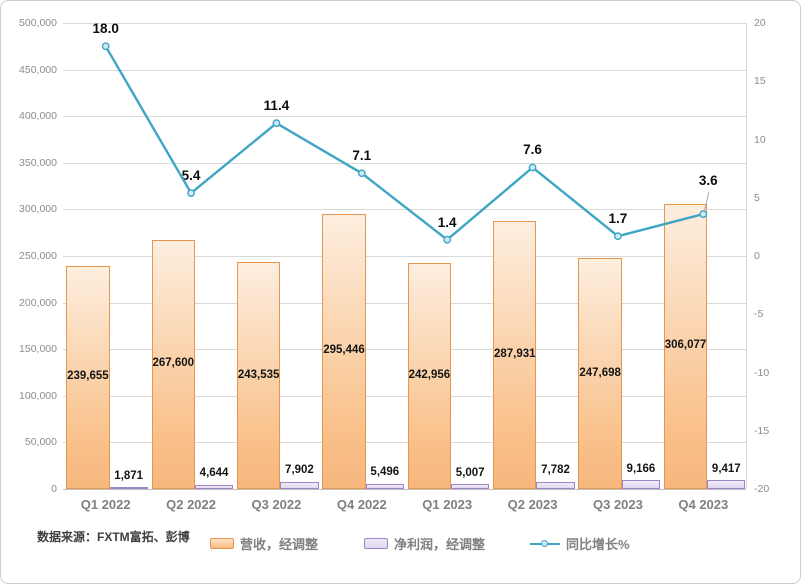 This screenshot has height=584, width=801. I want to click on growth-value-label: 1.7, so click(618, 219).